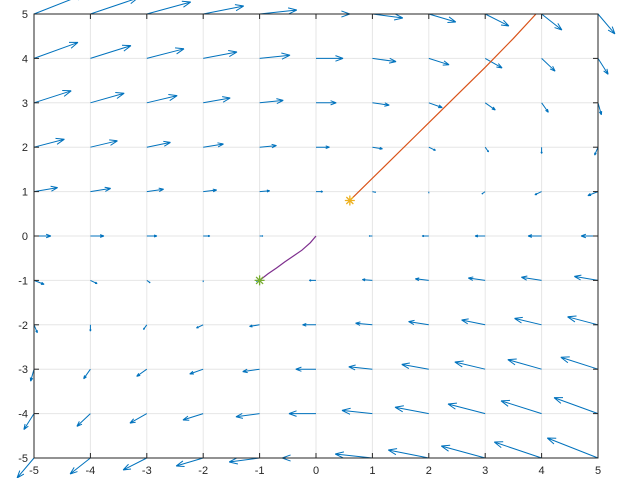 This screenshot has height=478, width=625. I want to click on y-tick-label: -2, so click(23, 326).